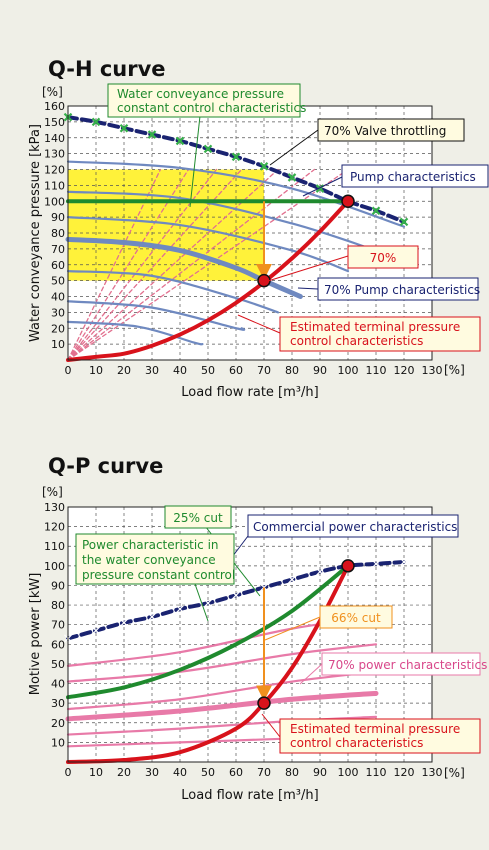  What do you see at coordinates (58, 723) in the screenshot?
I see `qp-y-tick-label: 20` at bounding box center [58, 723].